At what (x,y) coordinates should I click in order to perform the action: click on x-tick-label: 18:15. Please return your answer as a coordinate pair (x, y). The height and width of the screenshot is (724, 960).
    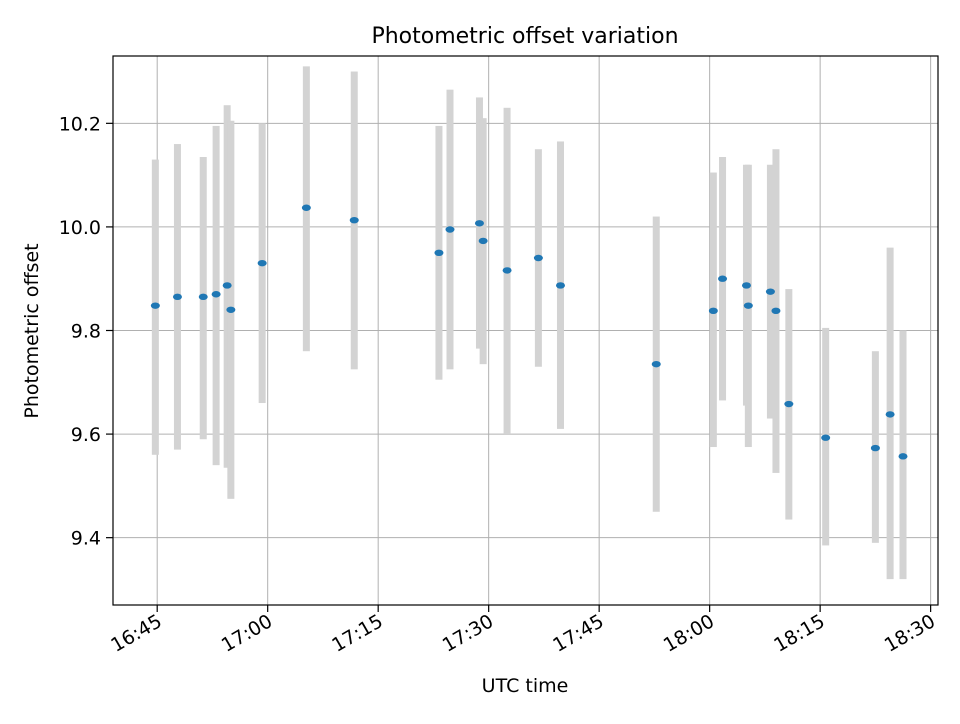
    Looking at the image, I should click on (799, 633).